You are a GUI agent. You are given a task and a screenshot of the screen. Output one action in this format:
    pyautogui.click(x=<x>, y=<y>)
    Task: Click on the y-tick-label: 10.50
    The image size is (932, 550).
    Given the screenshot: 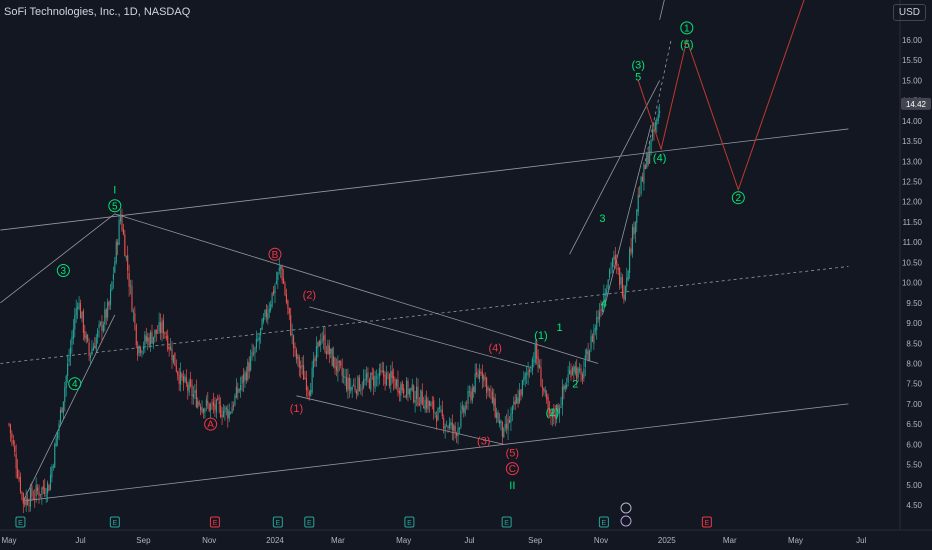 What is the action you would take?
    pyautogui.click(x=912, y=262)
    